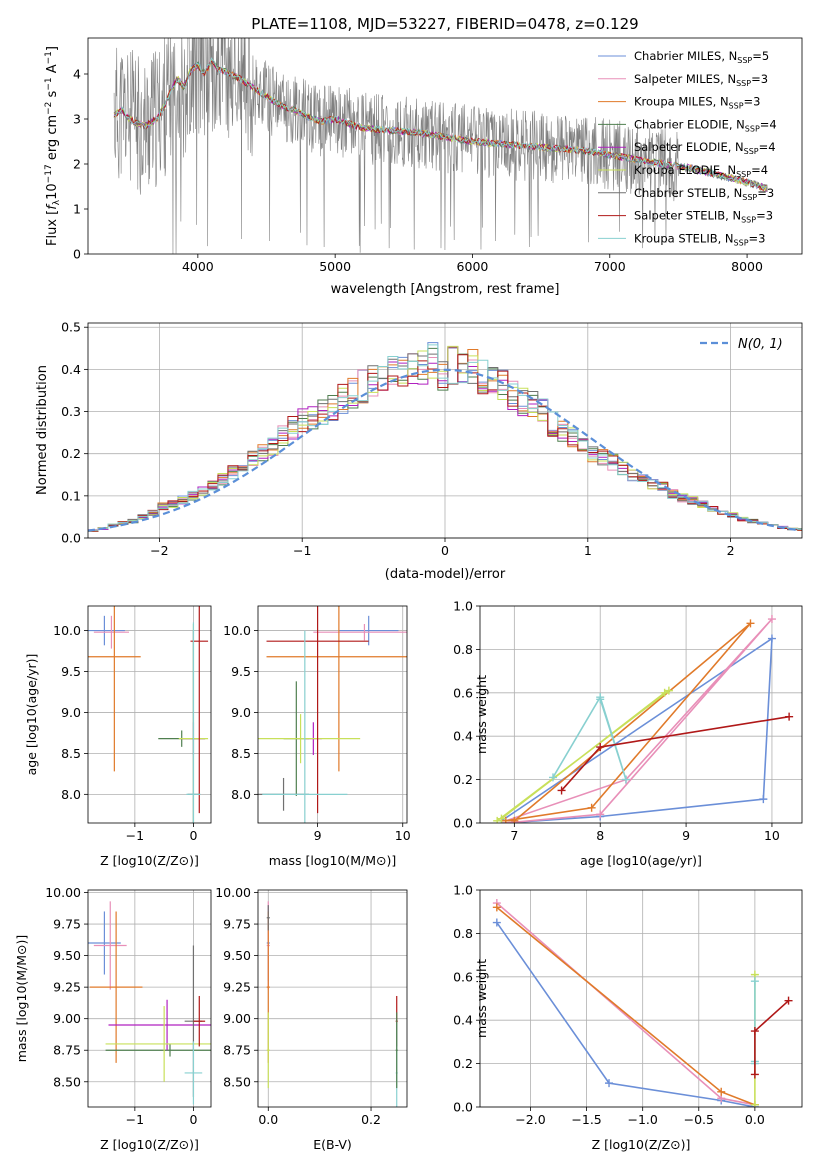 The image size is (819, 1170). What do you see at coordinates (463, 649) in the screenshot?
I see `y-tick-label: 0.8` at bounding box center [463, 649].